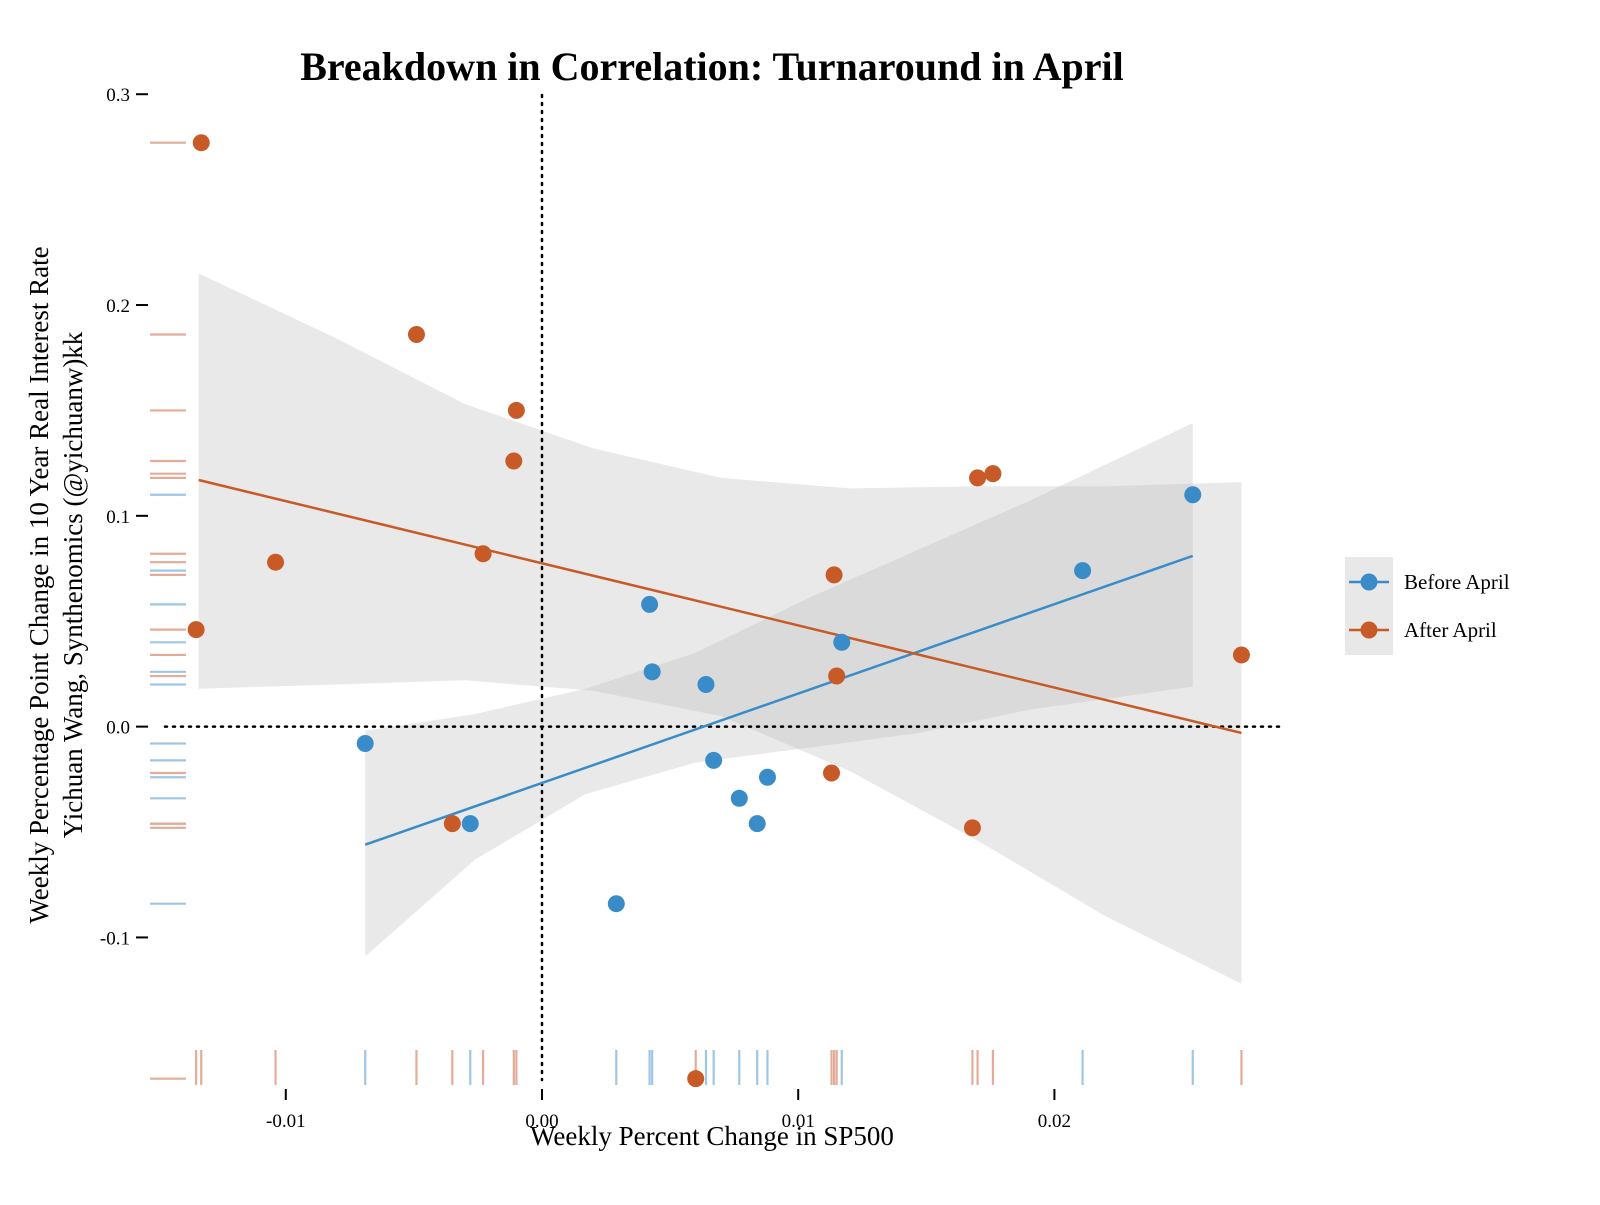  What do you see at coordinates (1450, 630) in the screenshot?
I see `legend-label: After April` at bounding box center [1450, 630].